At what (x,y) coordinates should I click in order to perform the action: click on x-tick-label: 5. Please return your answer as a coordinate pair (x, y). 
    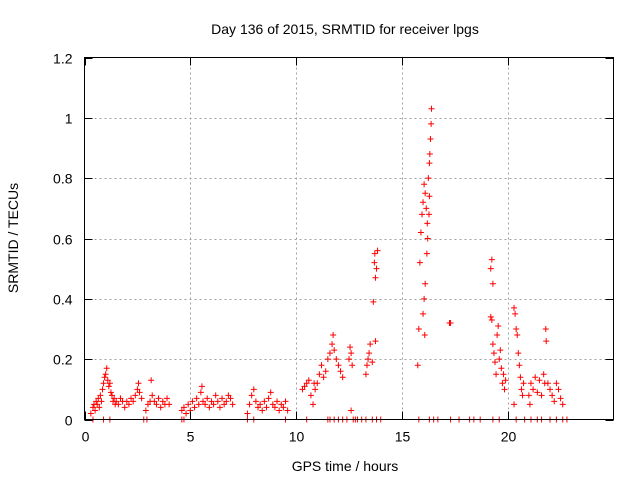
    Looking at the image, I should click on (191, 437).